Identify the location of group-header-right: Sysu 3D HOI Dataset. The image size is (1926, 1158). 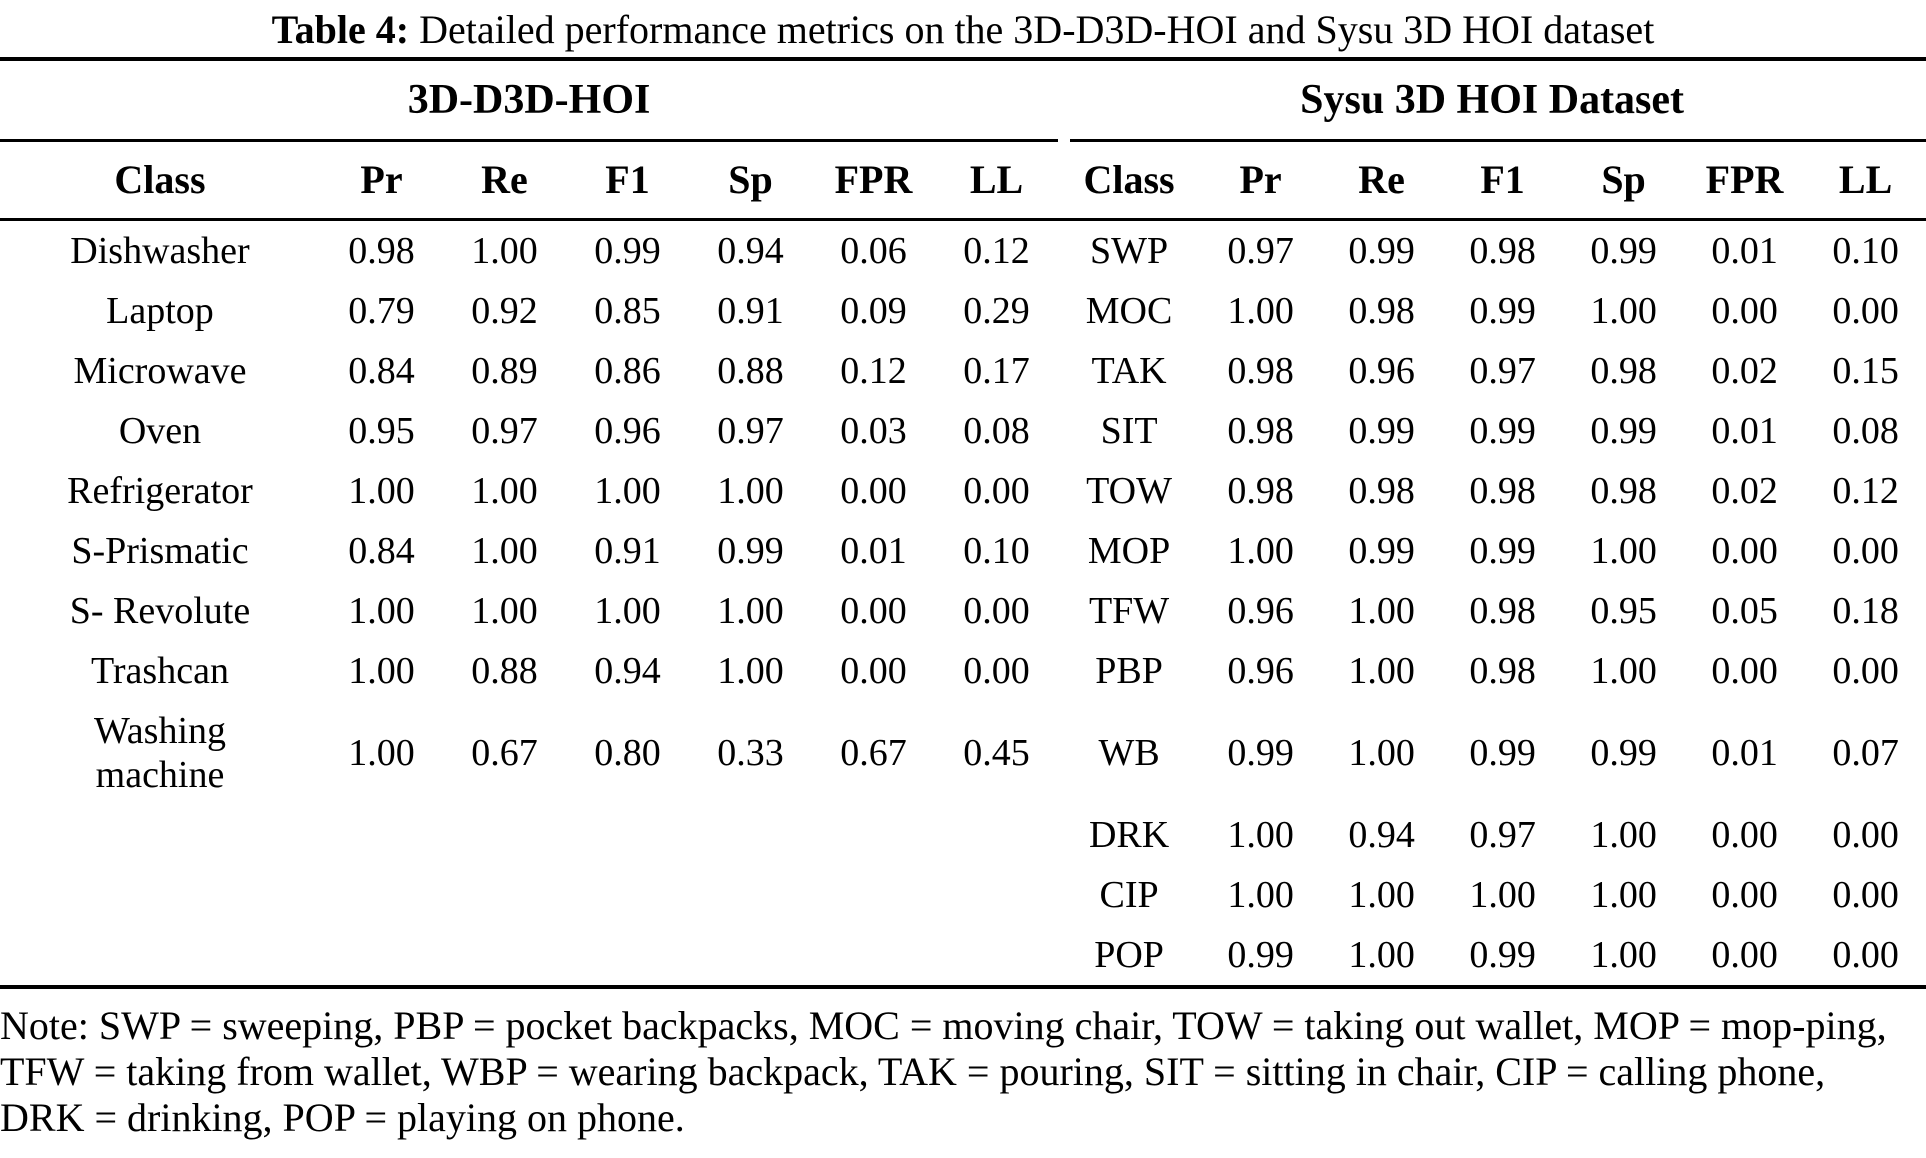
(1492, 98).